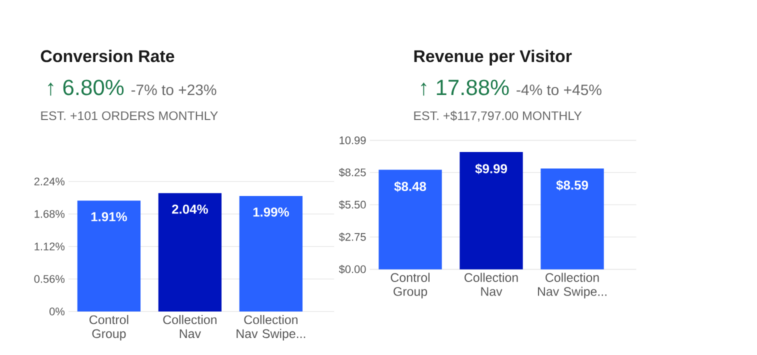 The image size is (757, 355). I want to click on y-tick-label: 1.12%, so click(49, 246).